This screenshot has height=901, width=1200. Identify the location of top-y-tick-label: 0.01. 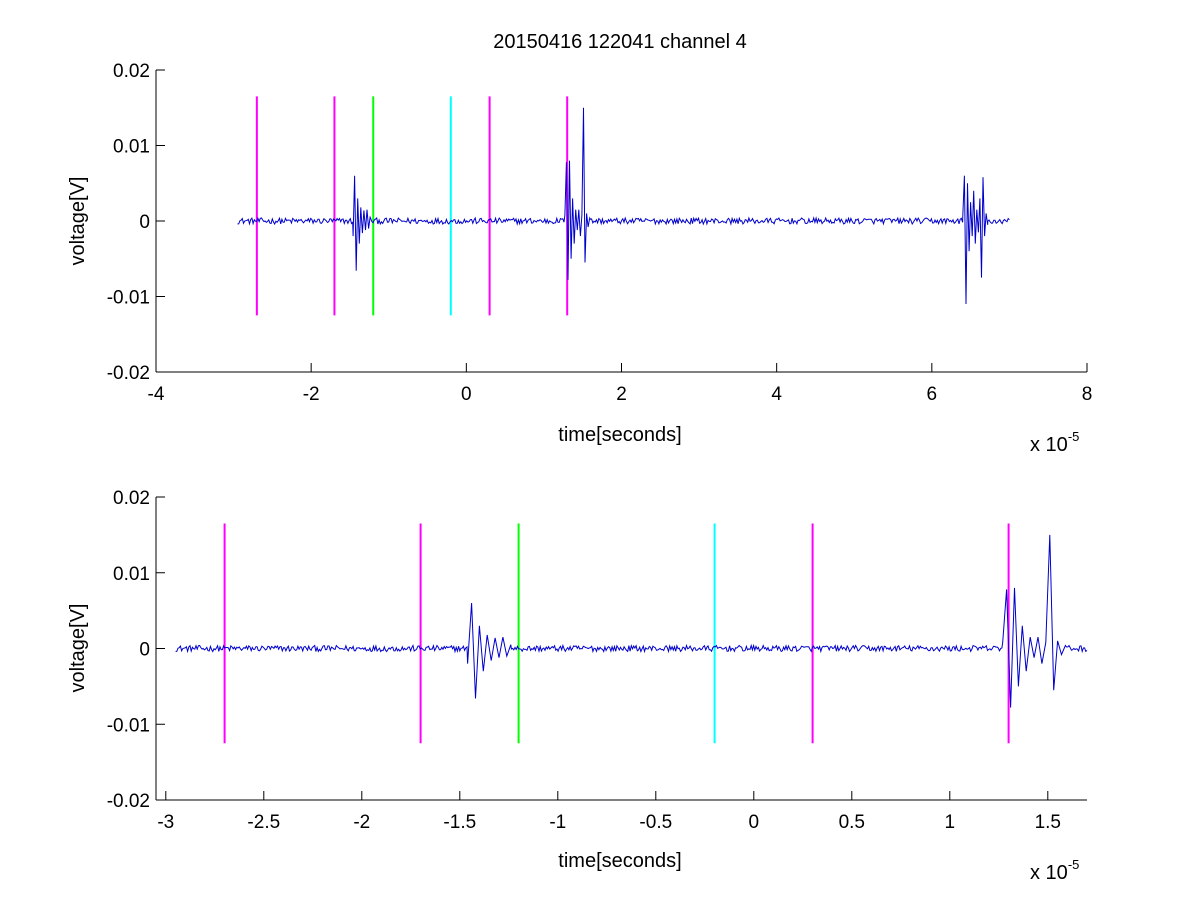
(131, 147).